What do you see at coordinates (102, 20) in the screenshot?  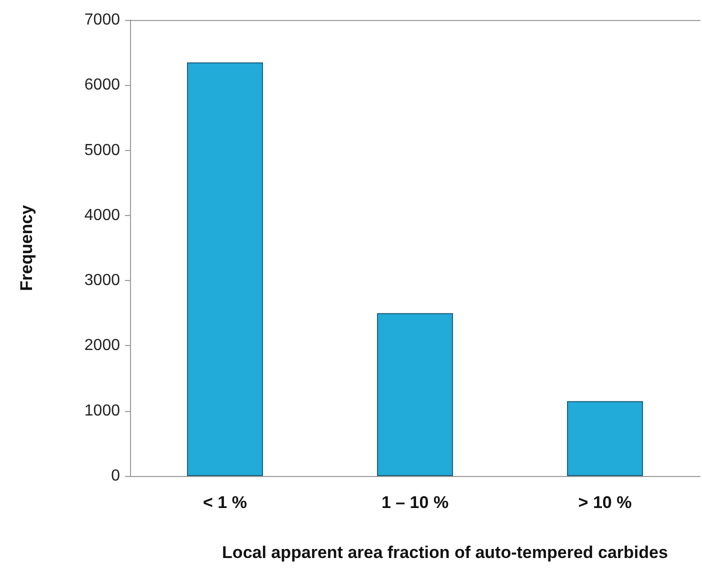 I see `y-tick-label: 7000` at bounding box center [102, 20].